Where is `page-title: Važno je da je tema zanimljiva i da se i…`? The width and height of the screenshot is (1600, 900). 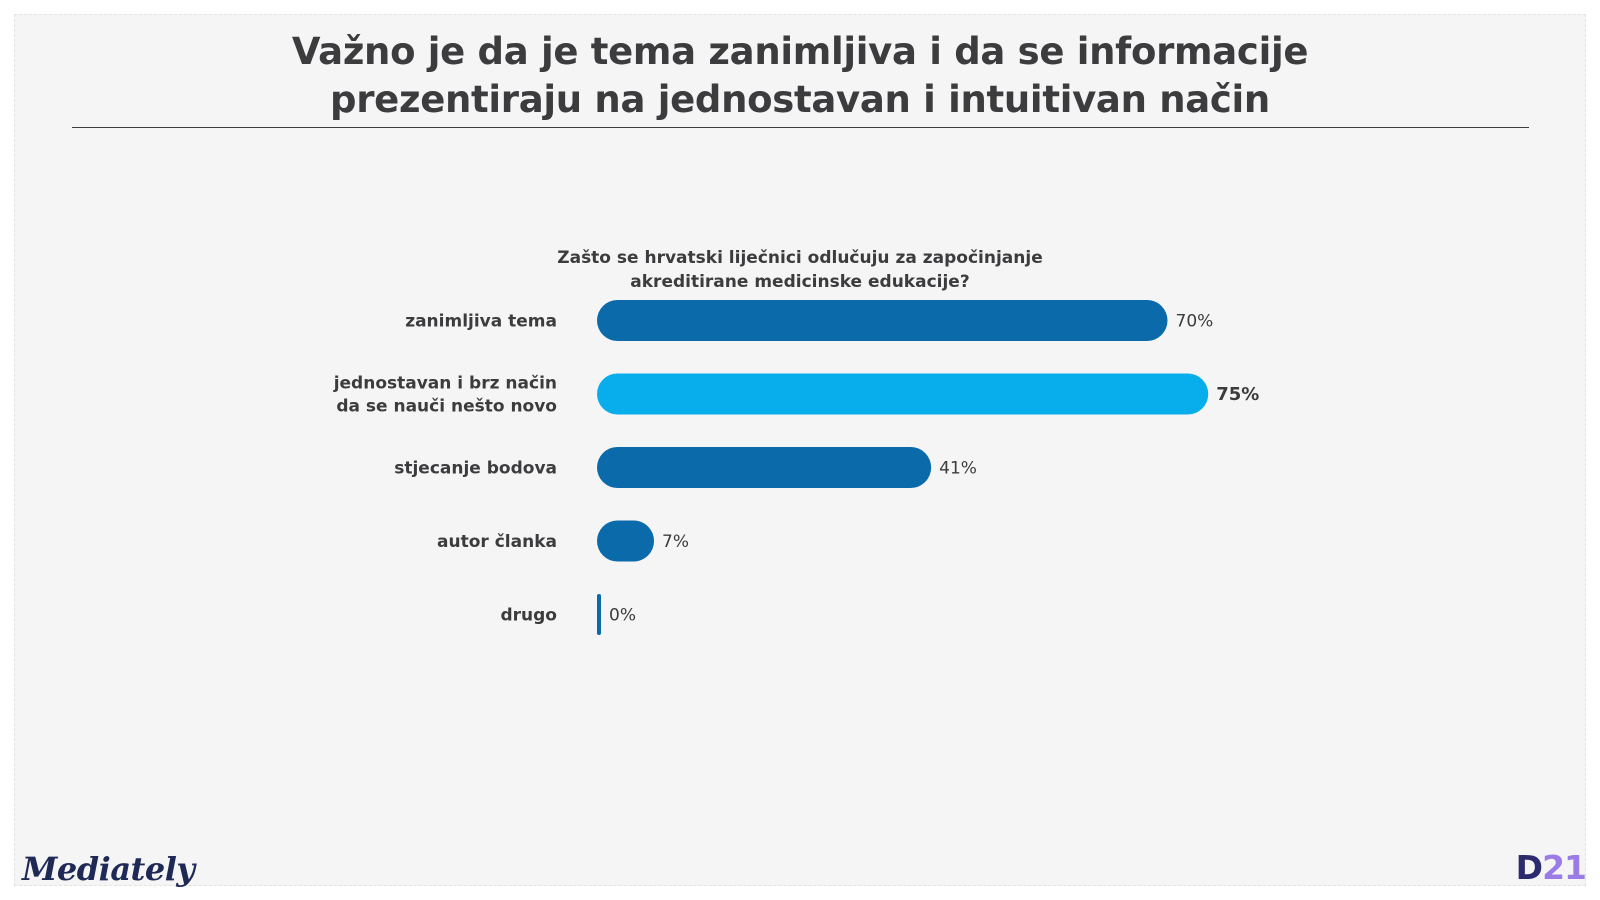 page-title: Važno je da je tema zanimljiva i da se i… is located at coordinates (800, 76).